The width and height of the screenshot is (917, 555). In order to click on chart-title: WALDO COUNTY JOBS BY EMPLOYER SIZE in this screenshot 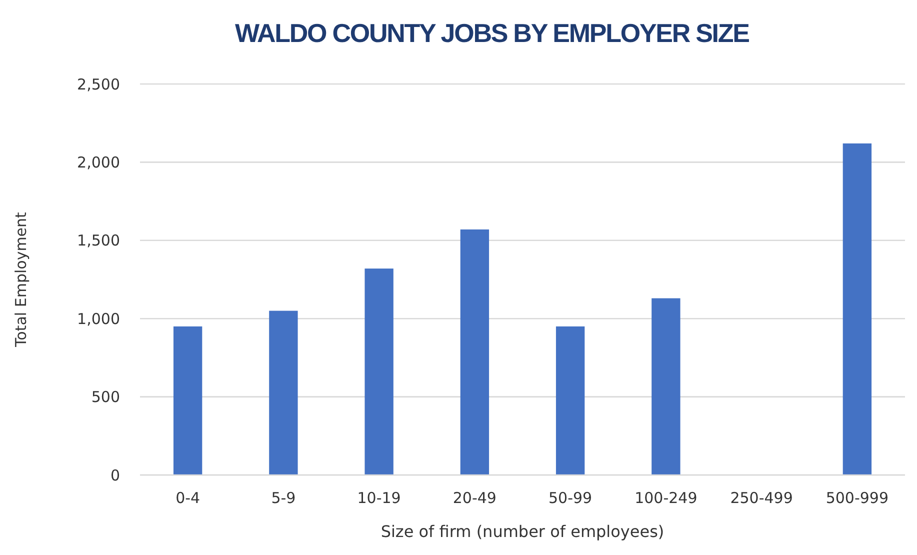, I will do `click(492, 33)`.